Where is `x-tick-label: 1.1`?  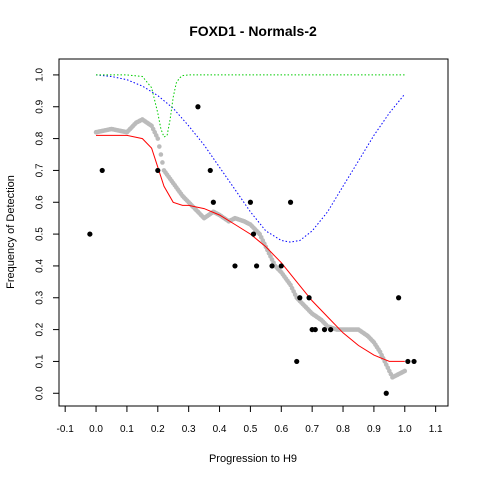 x-tick-label: 1.1 is located at coordinates (436, 429).